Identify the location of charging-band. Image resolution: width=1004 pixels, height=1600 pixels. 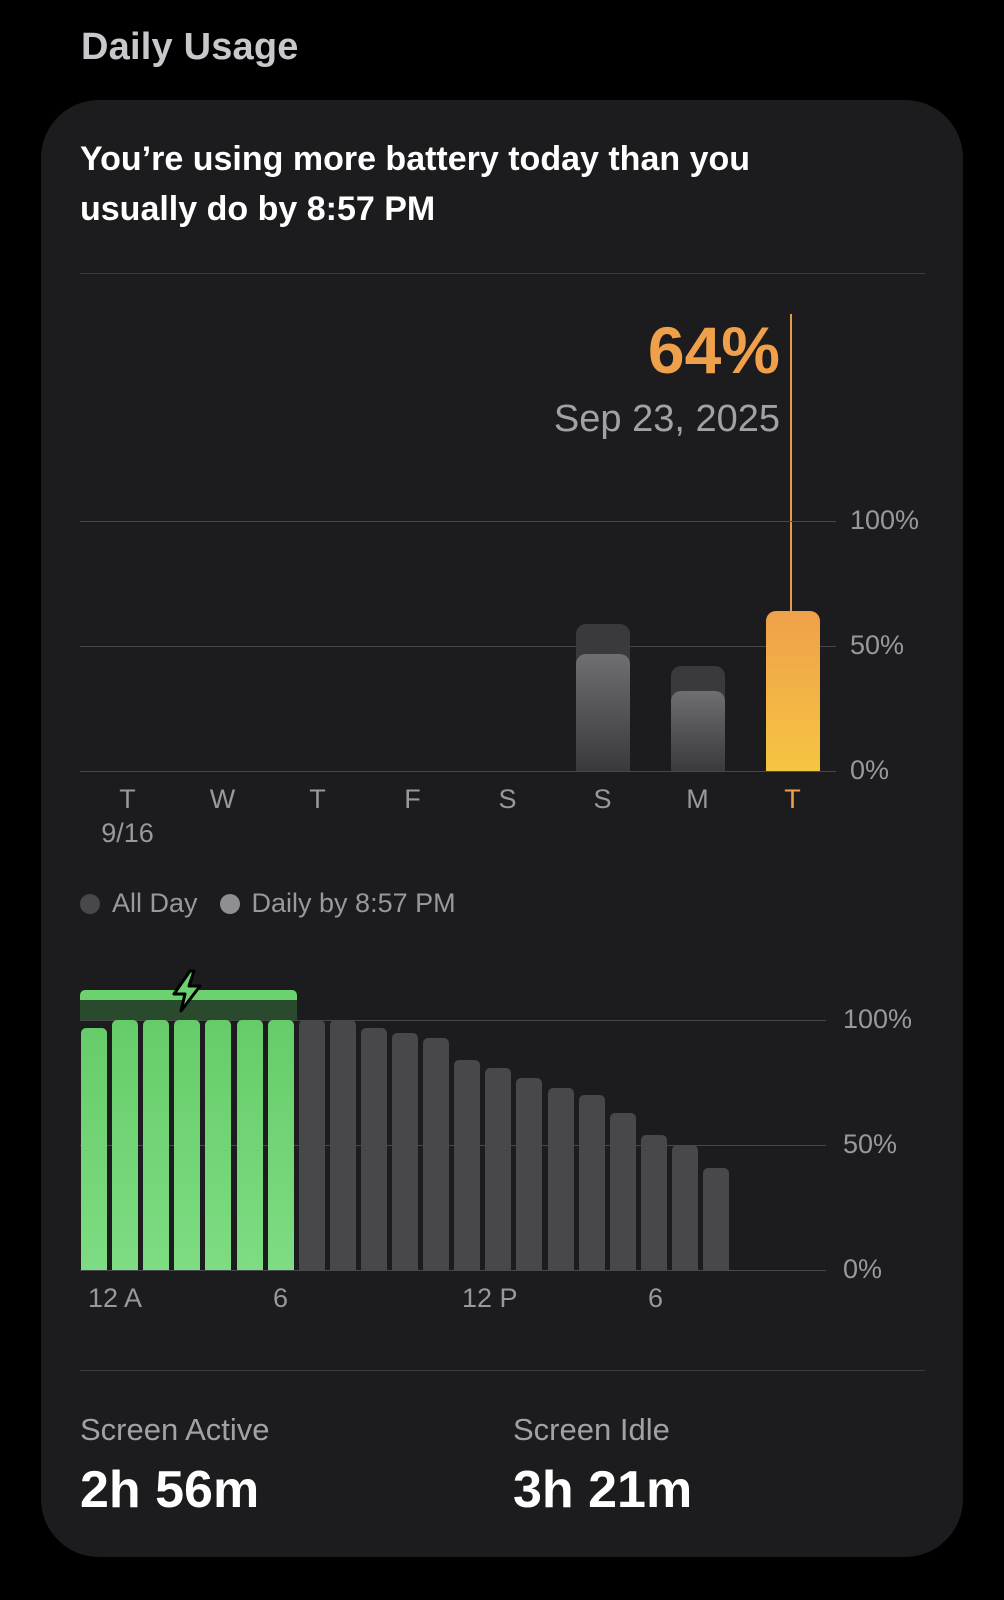
(188, 1010).